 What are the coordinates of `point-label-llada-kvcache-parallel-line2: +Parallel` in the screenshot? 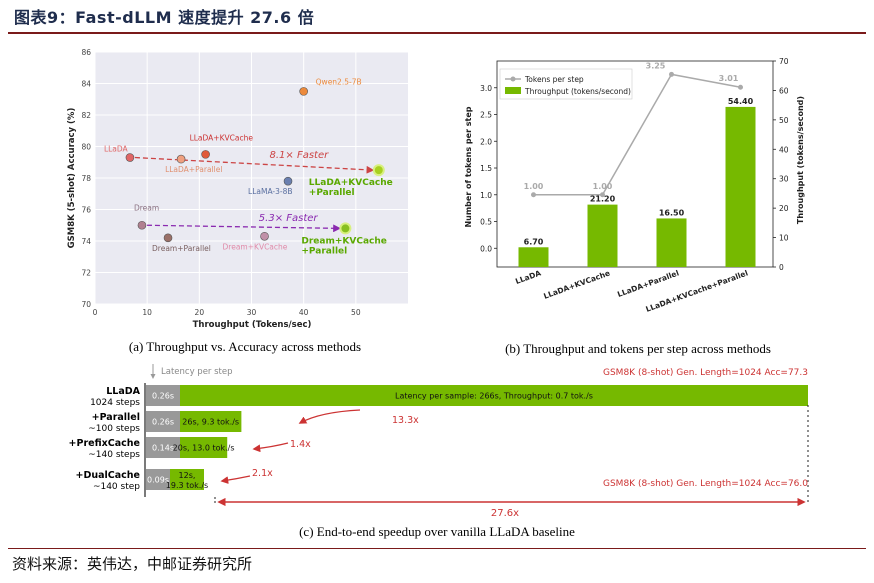 It's located at (332, 193).